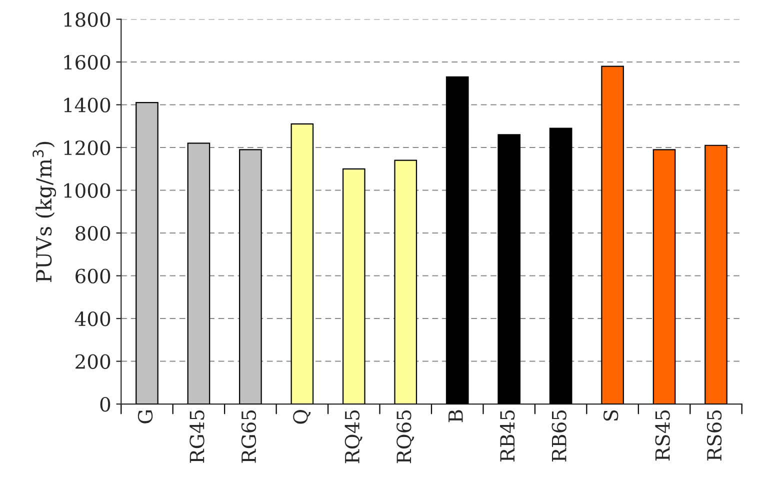 The width and height of the screenshot is (757, 481). I want to click on x-tick-label: RB45, so click(507, 436).